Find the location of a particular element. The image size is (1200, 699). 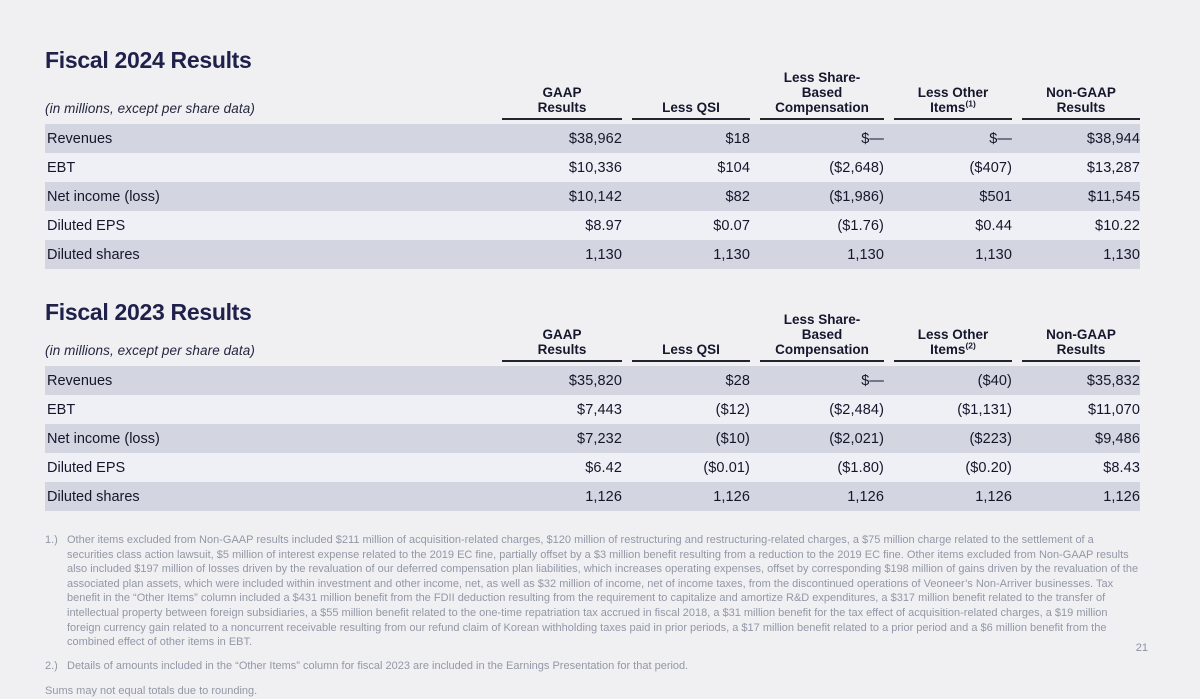

units-note-2023: (in millions, except per share data) is located at coordinates (150, 350).